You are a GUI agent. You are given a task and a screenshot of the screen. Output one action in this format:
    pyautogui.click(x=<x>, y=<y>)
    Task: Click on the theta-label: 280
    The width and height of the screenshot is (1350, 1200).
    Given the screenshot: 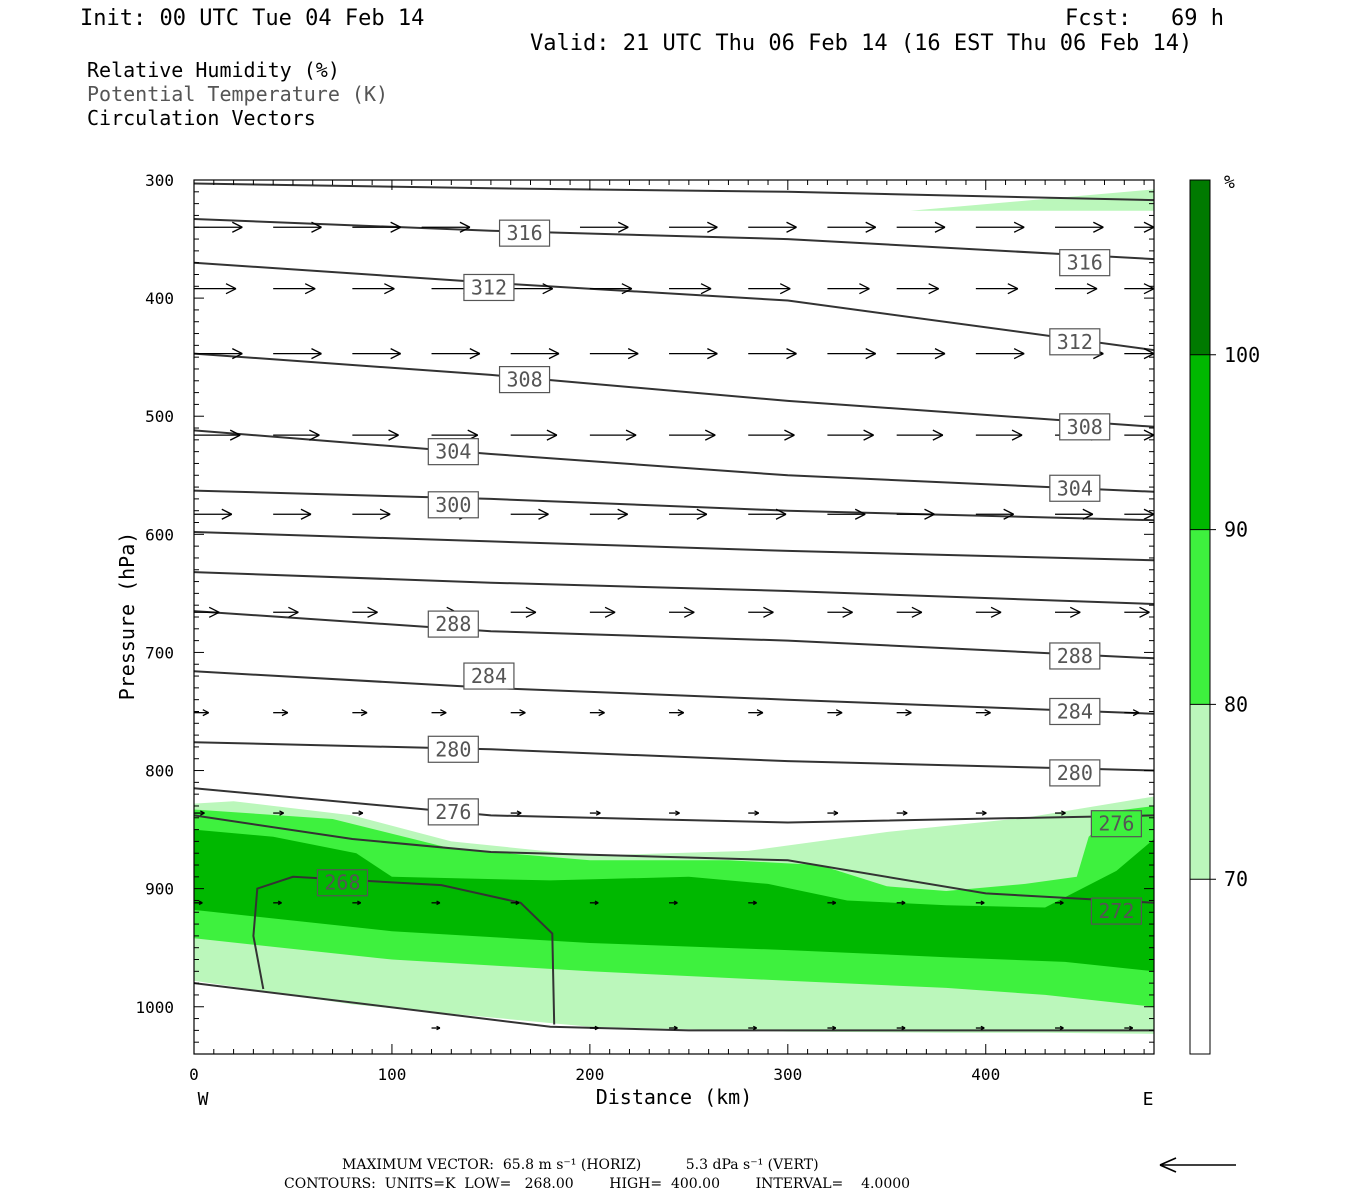 What is the action you would take?
    pyautogui.click(x=453, y=749)
    